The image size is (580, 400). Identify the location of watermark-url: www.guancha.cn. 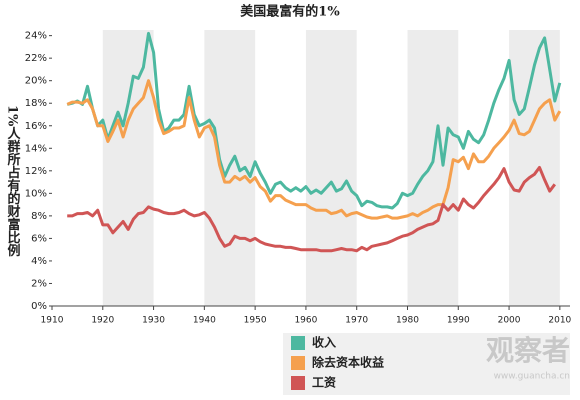
(532, 377).